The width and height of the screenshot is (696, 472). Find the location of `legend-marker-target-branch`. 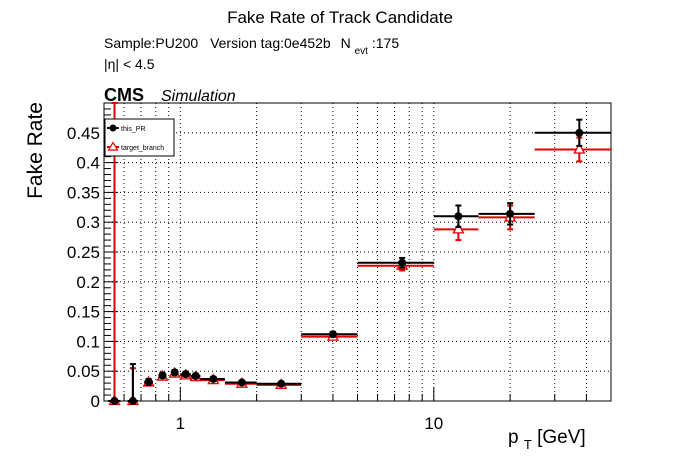

legend-marker-target-branch is located at coordinates (113, 146).